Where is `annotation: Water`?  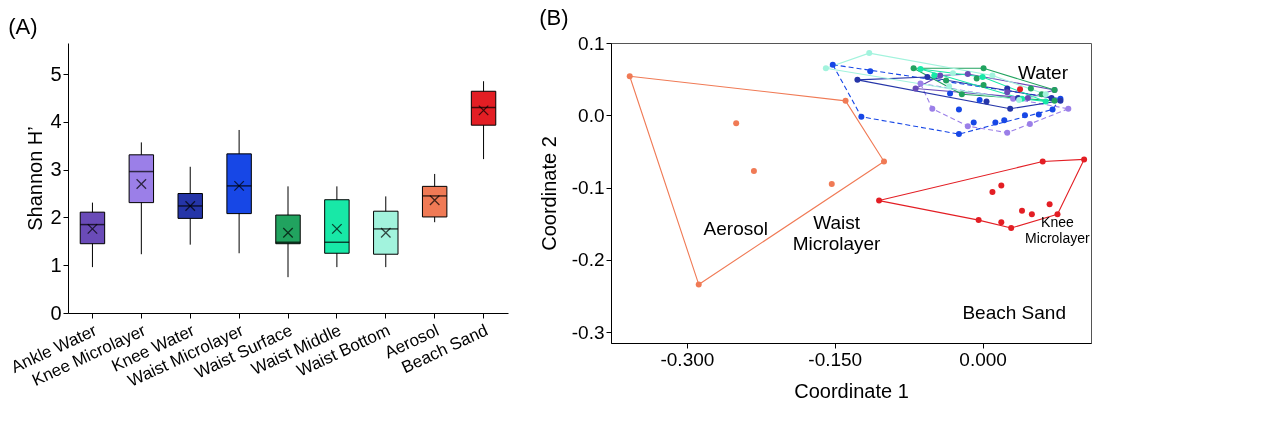 annotation: Water is located at coordinates (1043, 72).